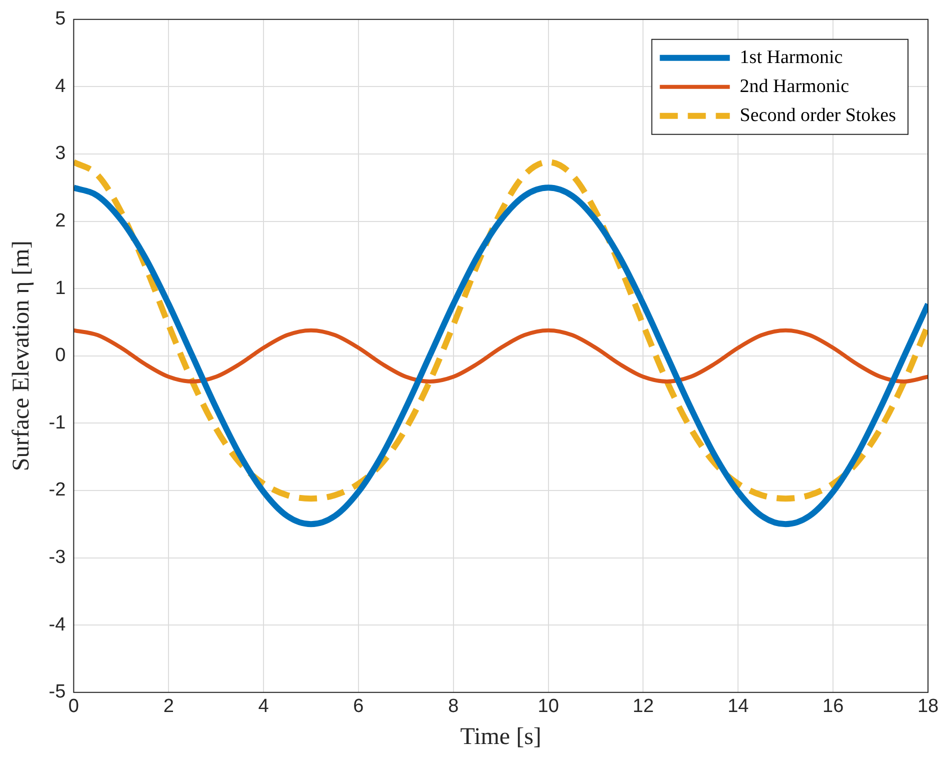  What do you see at coordinates (501, 737) in the screenshot?
I see `x-axis-title: Time [s]` at bounding box center [501, 737].